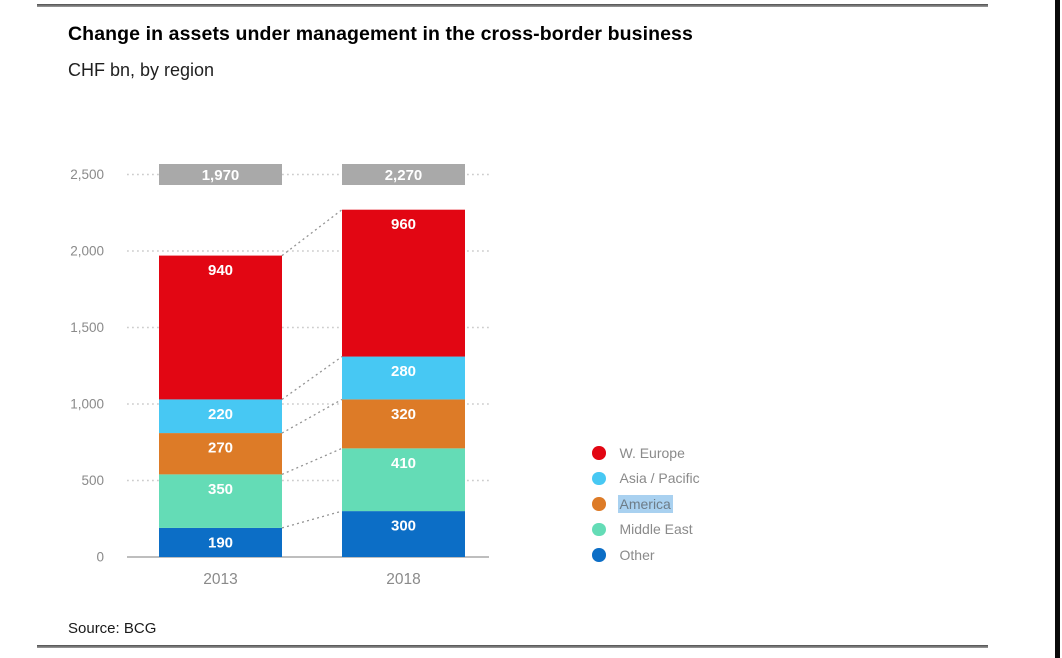 This screenshot has width=1062, height=658. What do you see at coordinates (220, 270) in the screenshot?
I see `bar-value-label: 940` at bounding box center [220, 270].